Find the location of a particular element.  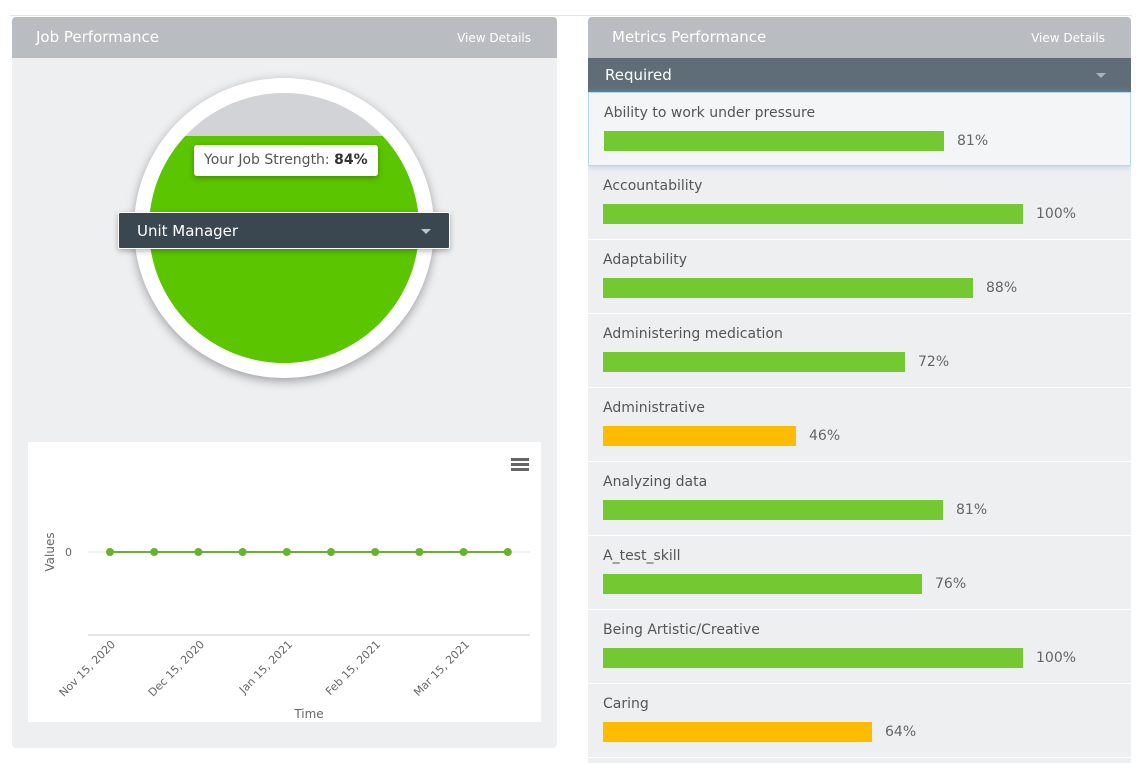

x-tick-label: Dec 15, 2020 is located at coordinates (176, 668).